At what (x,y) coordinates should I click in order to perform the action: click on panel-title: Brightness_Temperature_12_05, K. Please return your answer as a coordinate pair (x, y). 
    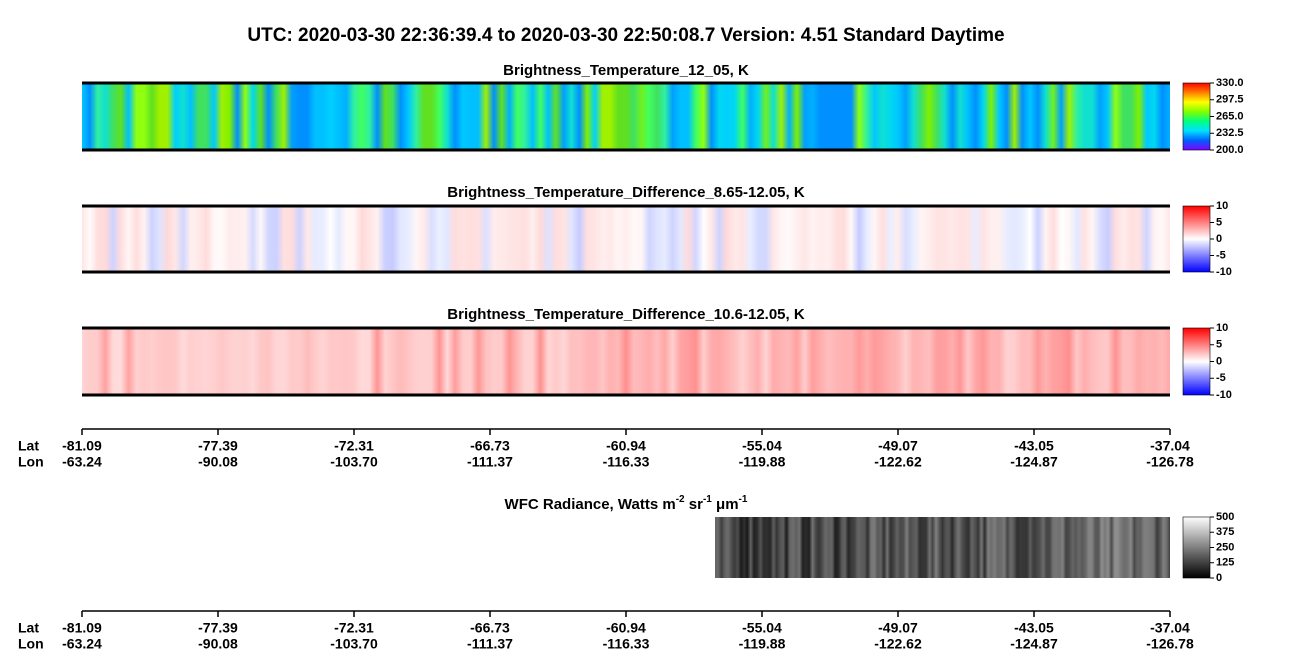
    Looking at the image, I should click on (626, 70).